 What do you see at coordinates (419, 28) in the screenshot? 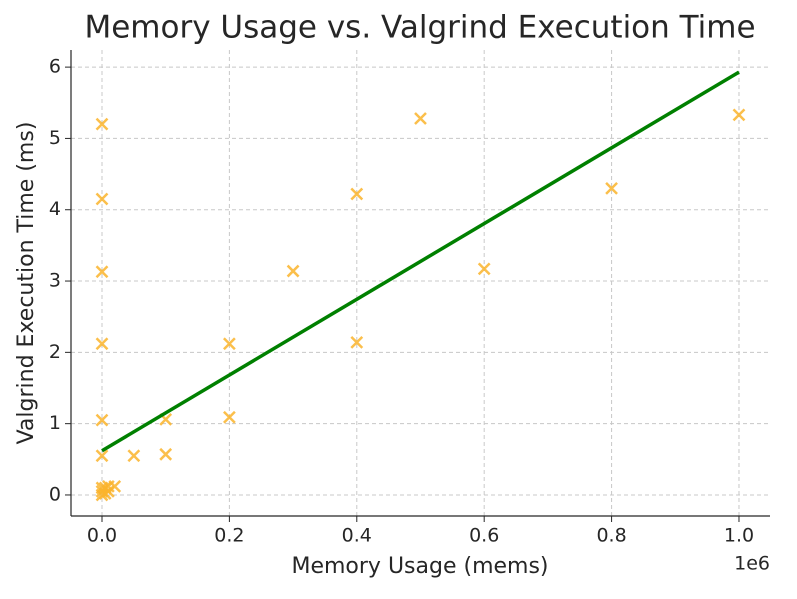
I see `chart-title: Memory Usage vs. Valgrind Execution Time` at bounding box center [419, 28].